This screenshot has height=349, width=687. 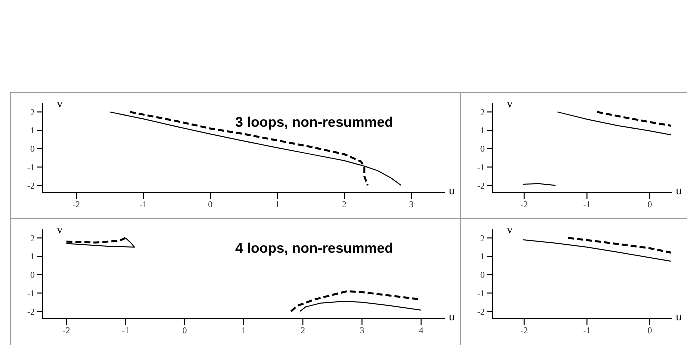 I want to click on annotation: 3 loops, non-resummed, so click(x=315, y=122).